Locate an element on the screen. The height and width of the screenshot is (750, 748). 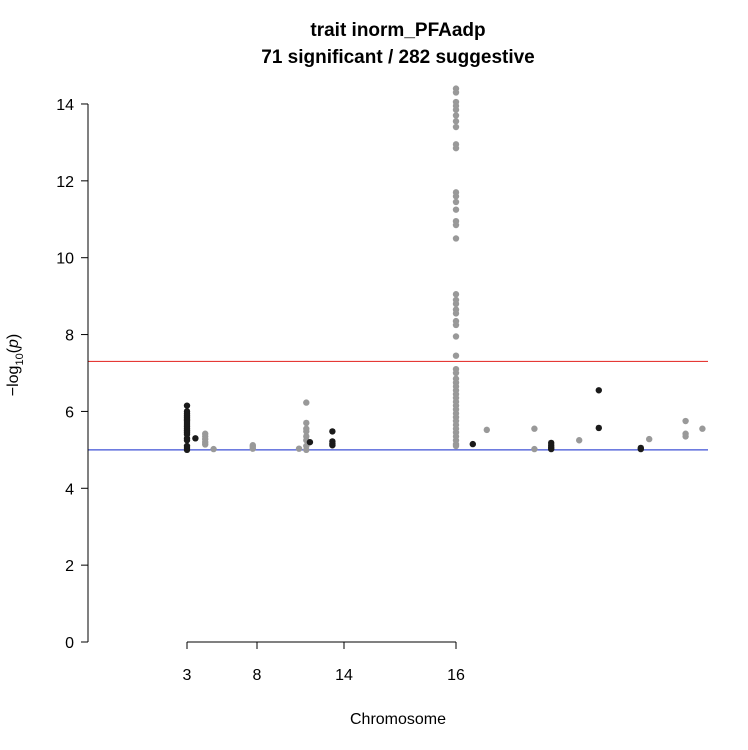
y-axis: 0 2 4 6 8 10 12 14 is located at coordinates (72, 374).